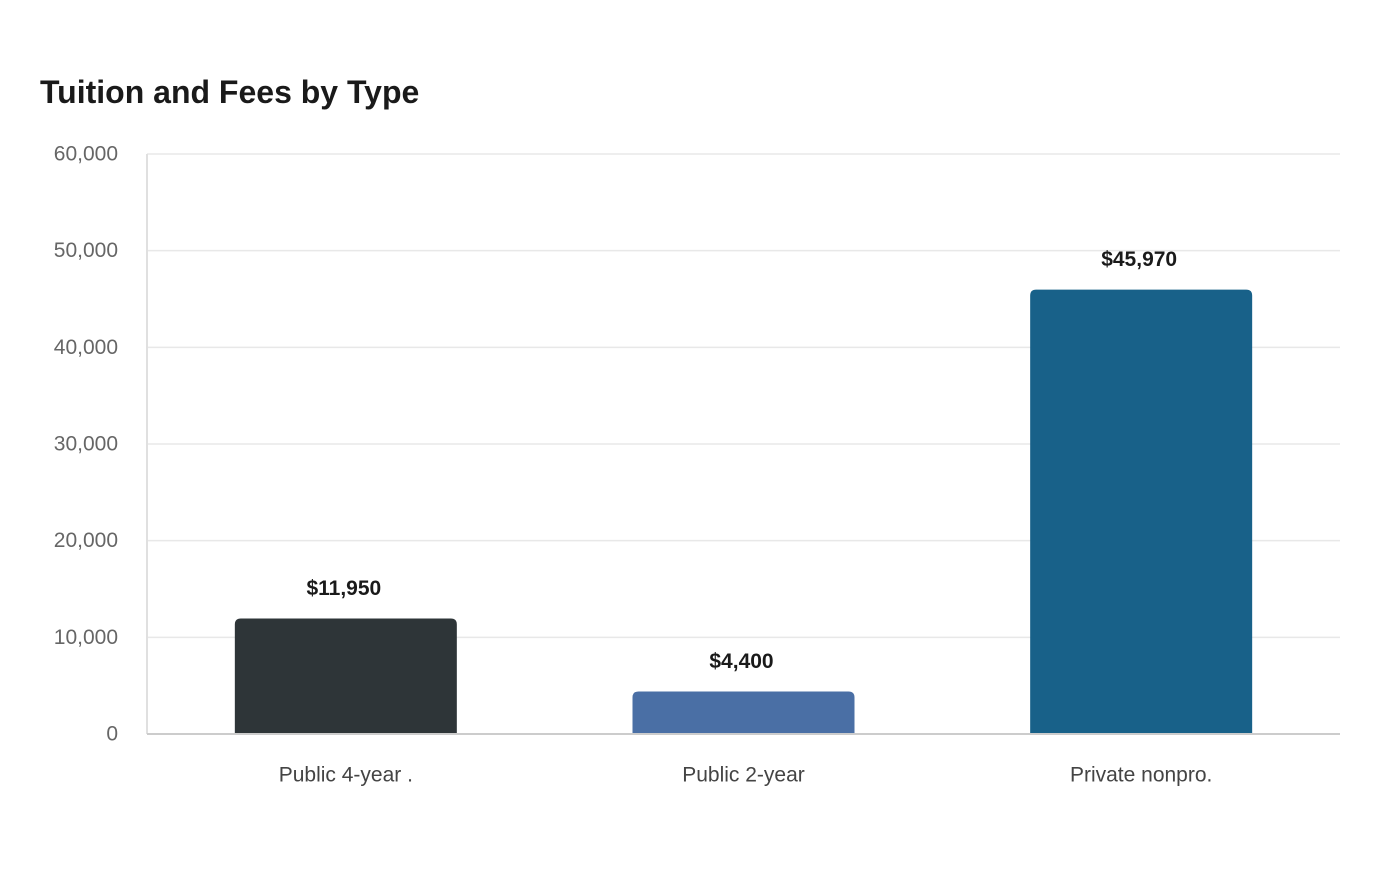 This screenshot has height=880, width=1400. What do you see at coordinates (112, 734) in the screenshot?
I see `y-tick-label: 0` at bounding box center [112, 734].